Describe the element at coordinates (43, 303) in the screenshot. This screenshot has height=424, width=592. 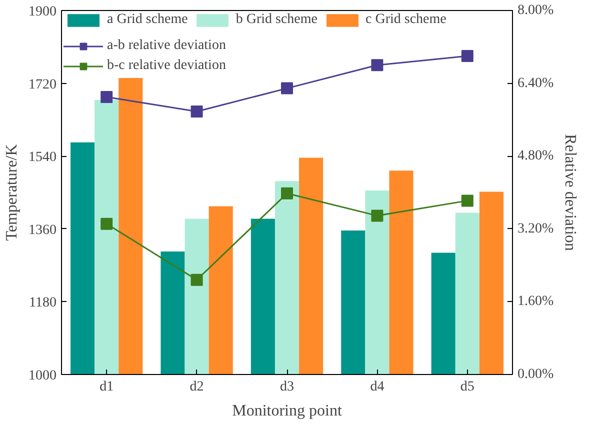
I see `y-tick-label: 1180` at that location.